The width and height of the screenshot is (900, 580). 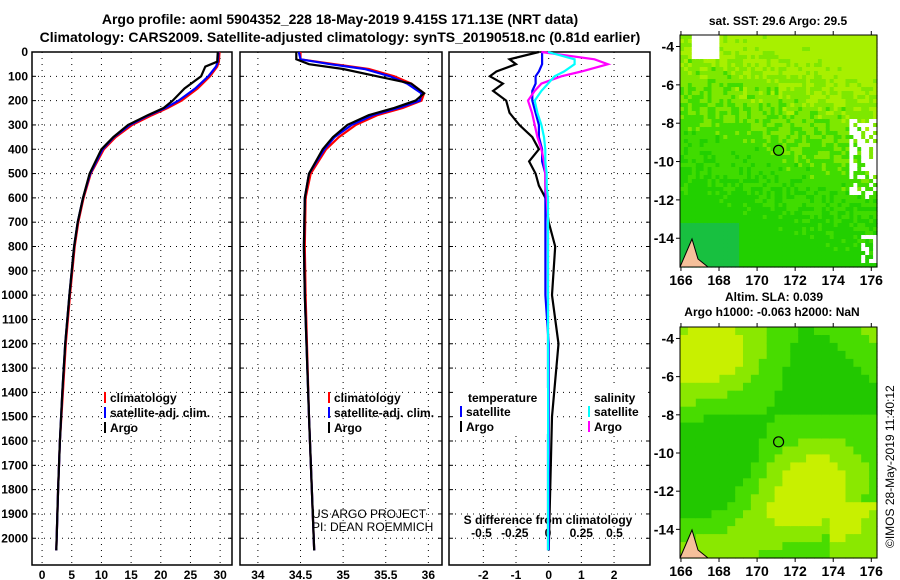 What do you see at coordinates (18, 222) in the screenshot?
I see `depth-tick-label: 700` at bounding box center [18, 222].